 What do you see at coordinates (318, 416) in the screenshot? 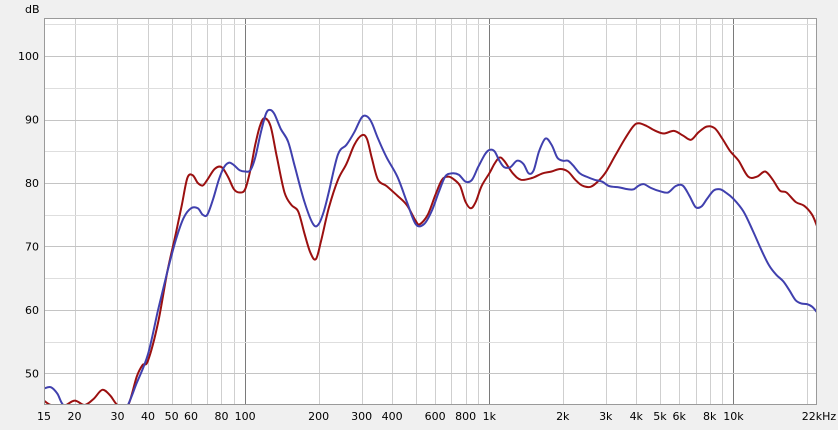
I see `x-tick-label: 200` at bounding box center [318, 416].